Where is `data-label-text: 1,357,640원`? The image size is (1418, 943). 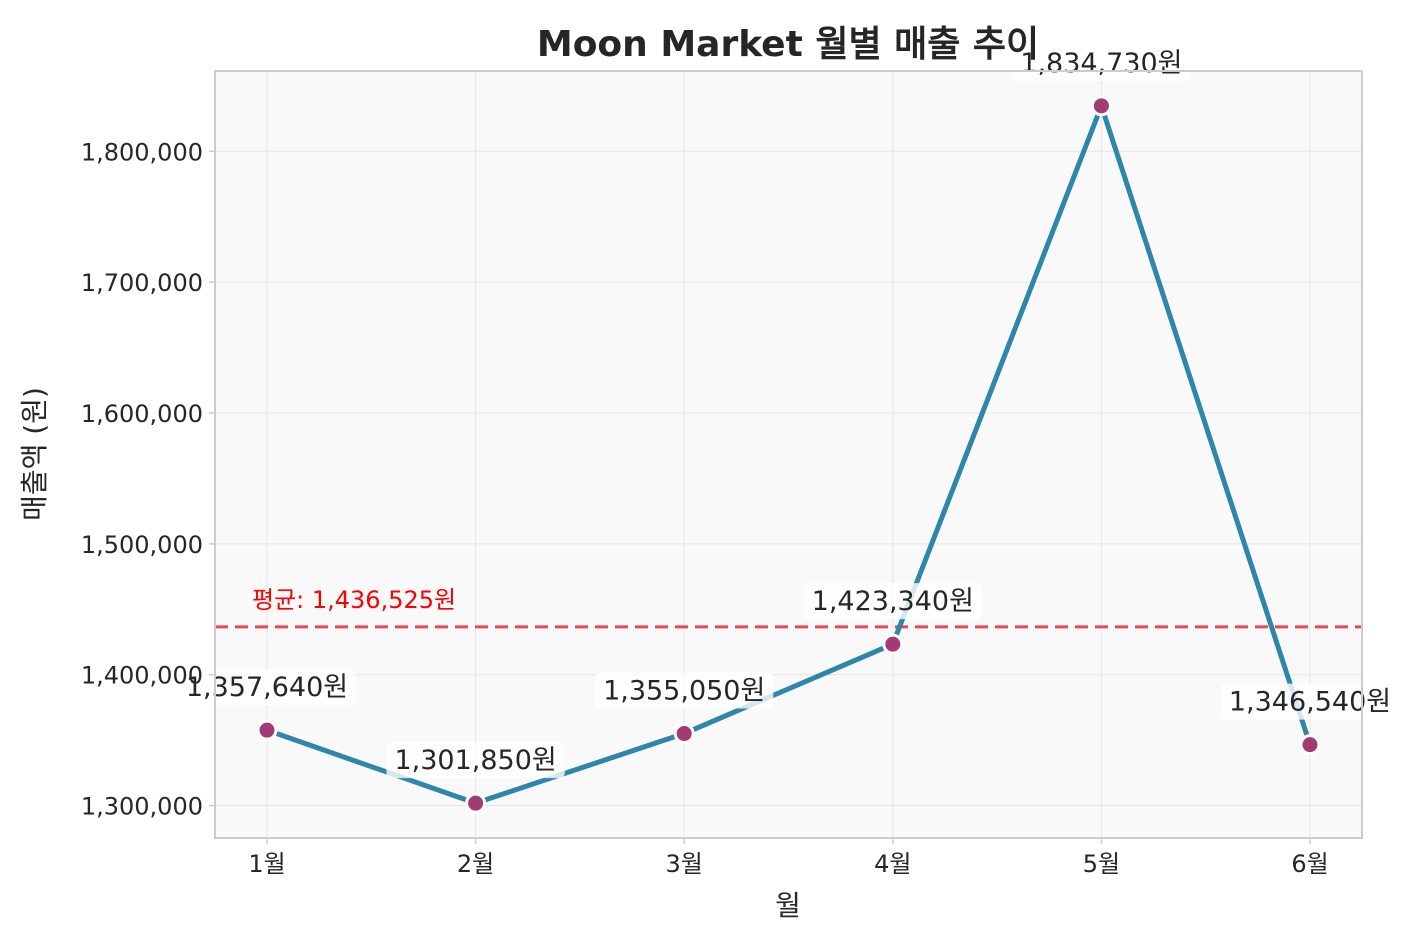
data-label-text: 1,357,640원 is located at coordinates (267, 687).